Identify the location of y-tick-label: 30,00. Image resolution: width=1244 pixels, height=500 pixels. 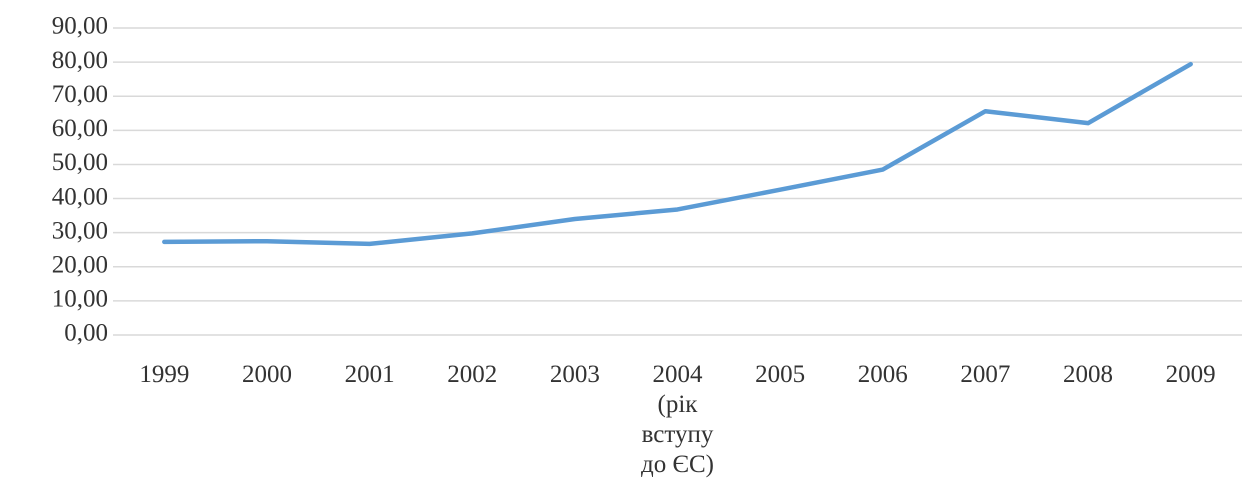
(80, 230).